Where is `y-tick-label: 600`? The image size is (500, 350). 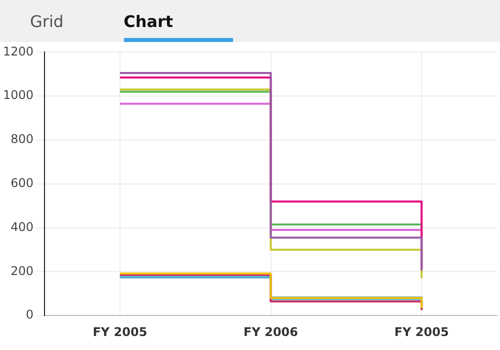 y-tick-label: 600 is located at coordinates (22, 183).